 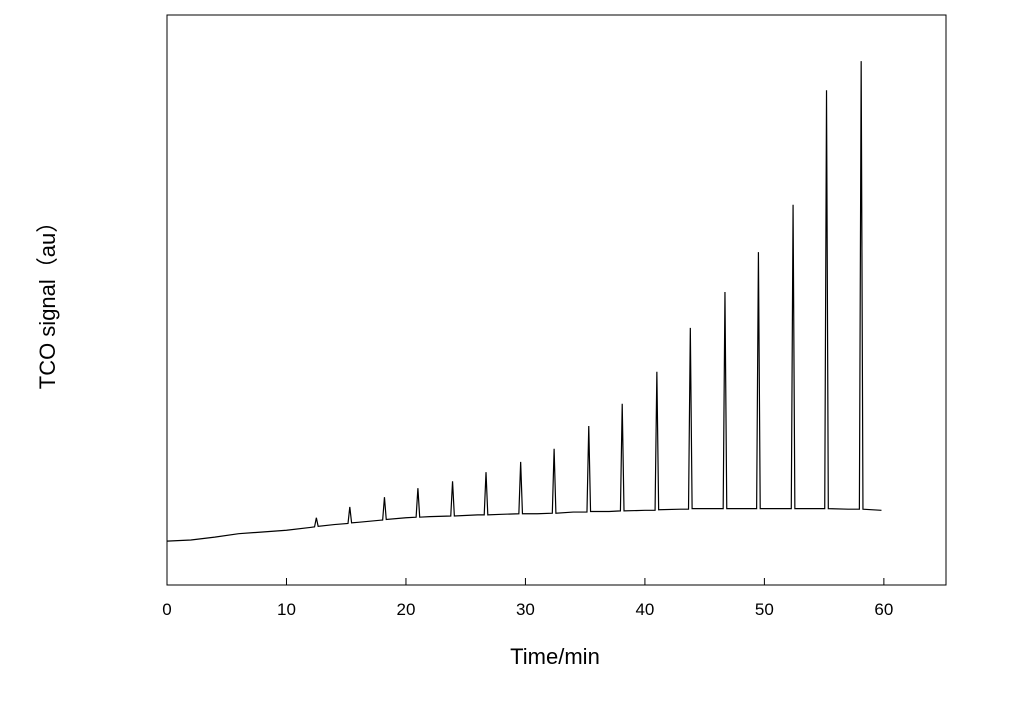 I want to click on x-tick-label: 0, so click(x=166, y=609).